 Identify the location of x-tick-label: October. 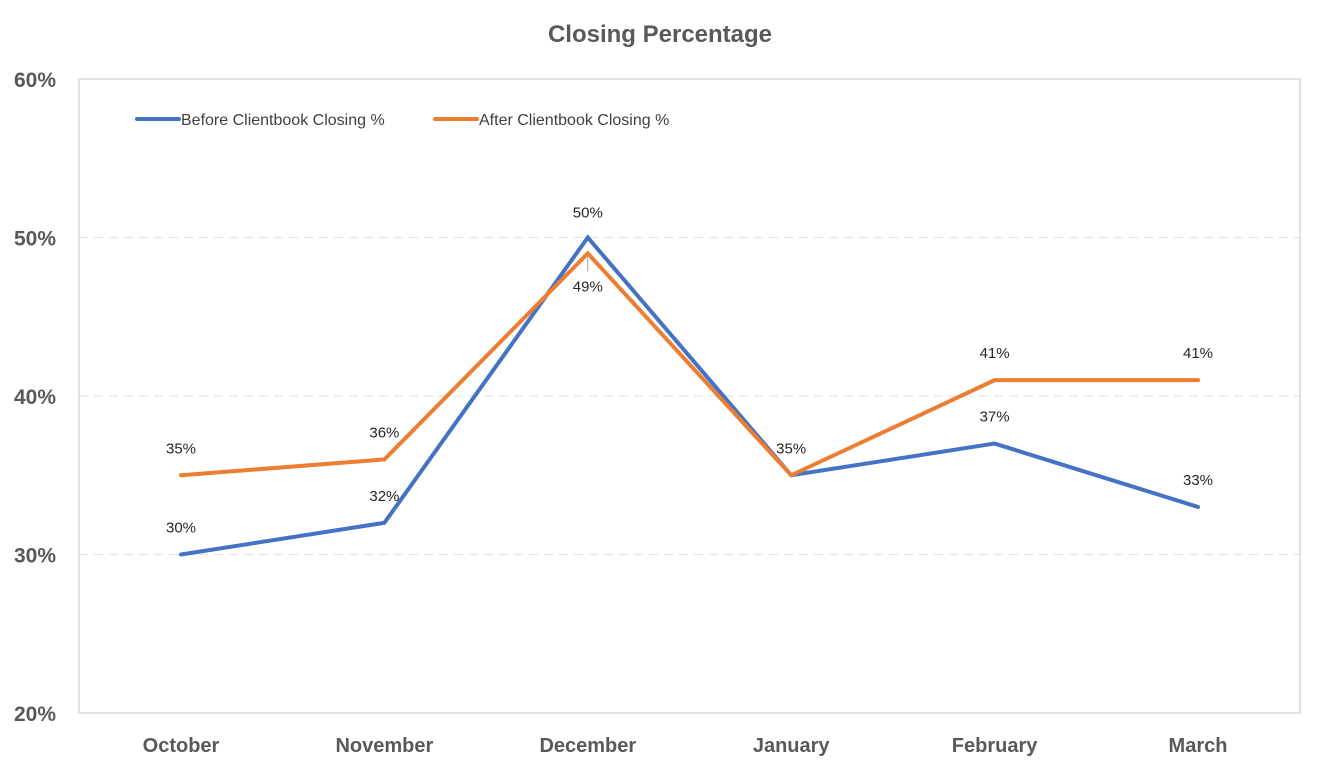
(181, 746).